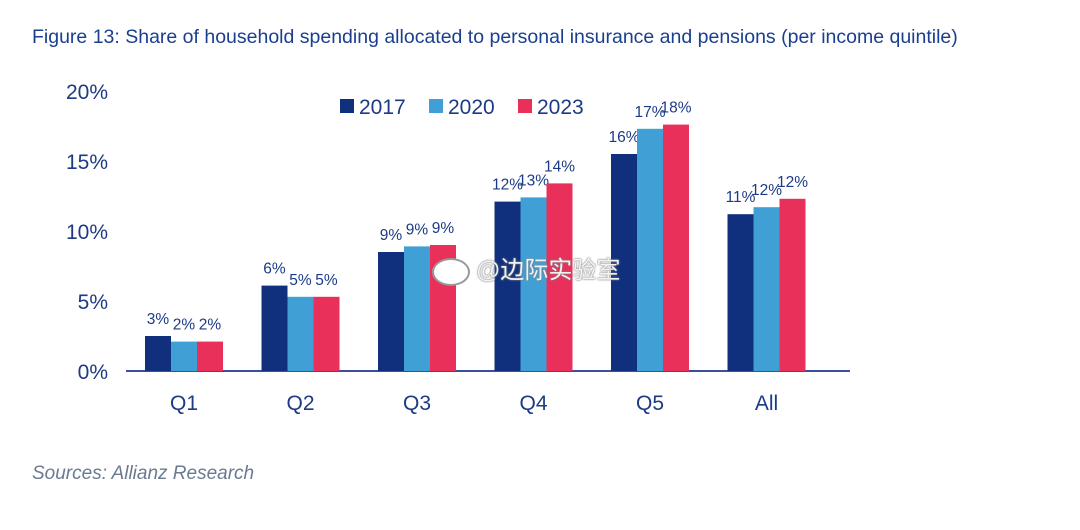  Describe the element at coordinates (451, 271) in the screenshot. I see `weibo-logo-icon` at that location.